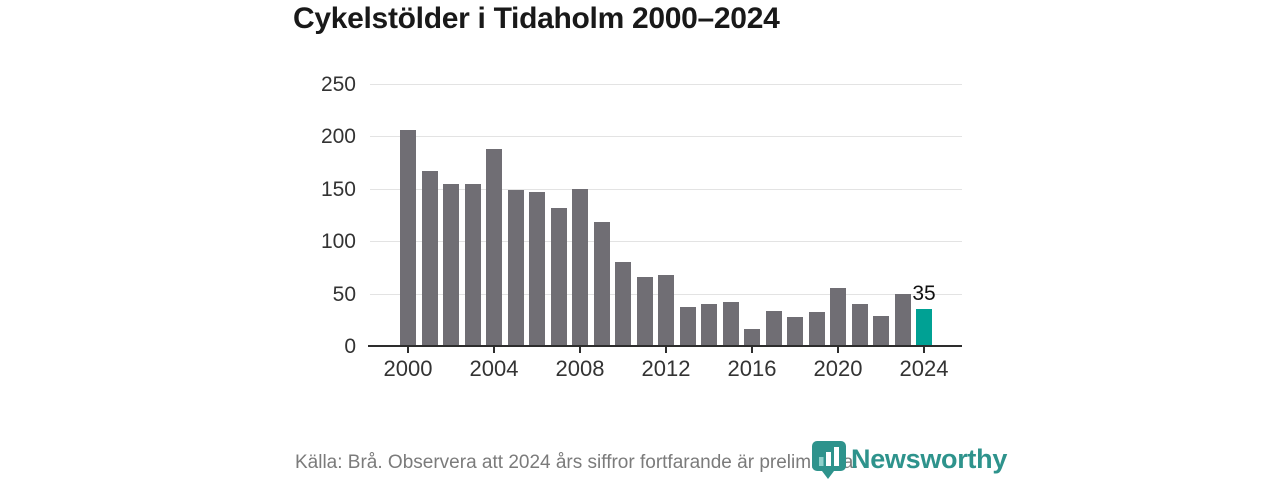 This screenshot has height=480, width=1280. I want to click on y-axis-label-250: 250, so click(338, 84).